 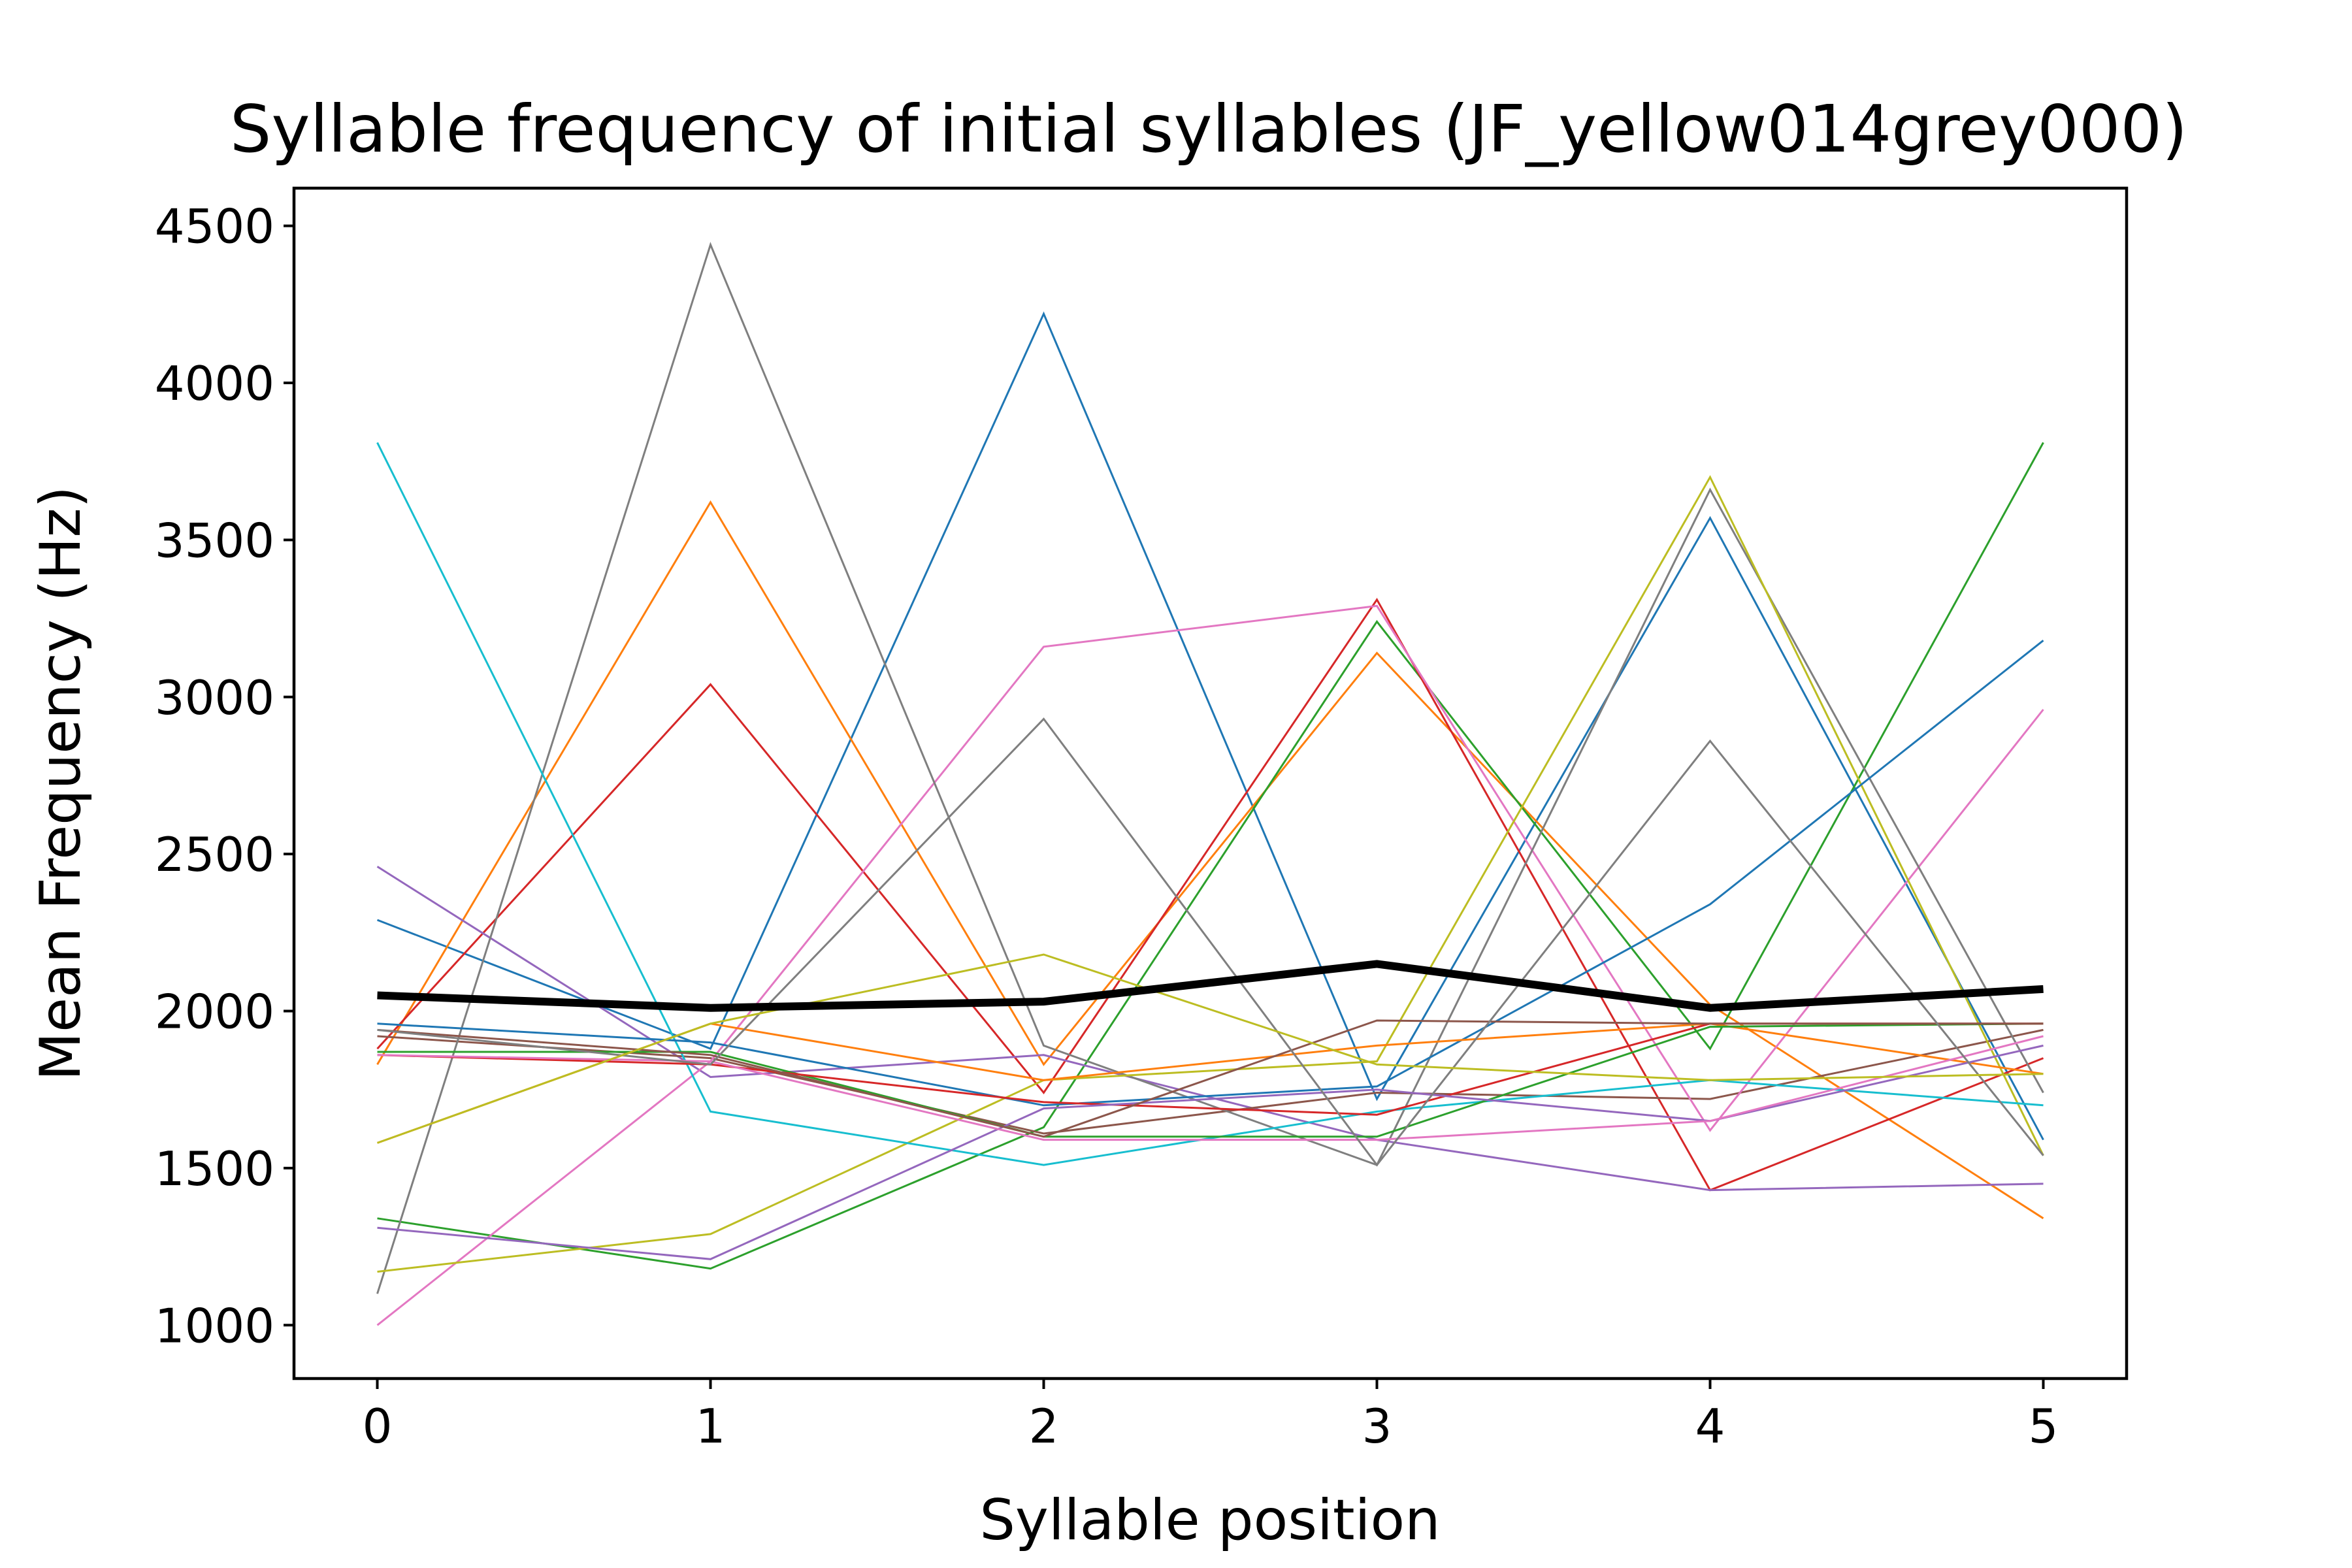 What do you see at coordinates (214, 1012) in the screenshot?
I see `y-tick-label: 2000` at bounding box center [214, 1012].